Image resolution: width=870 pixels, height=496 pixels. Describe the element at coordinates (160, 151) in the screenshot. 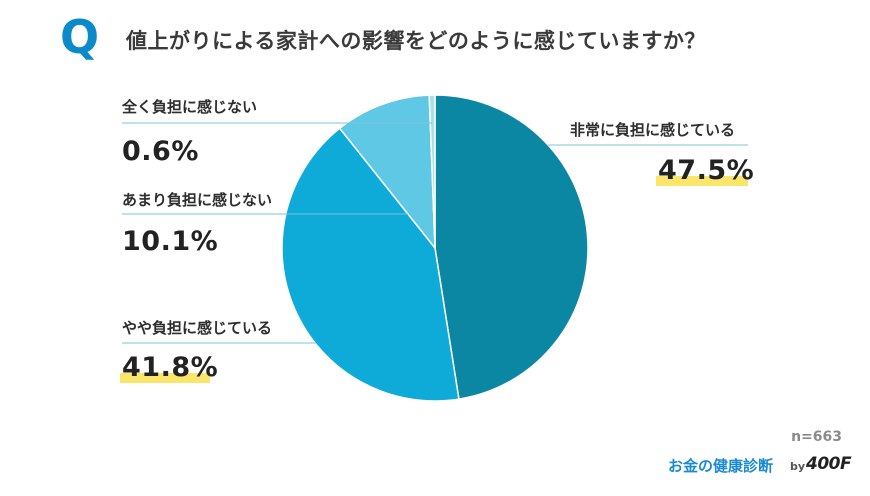

I see `value-none: 0.6%` at that location.